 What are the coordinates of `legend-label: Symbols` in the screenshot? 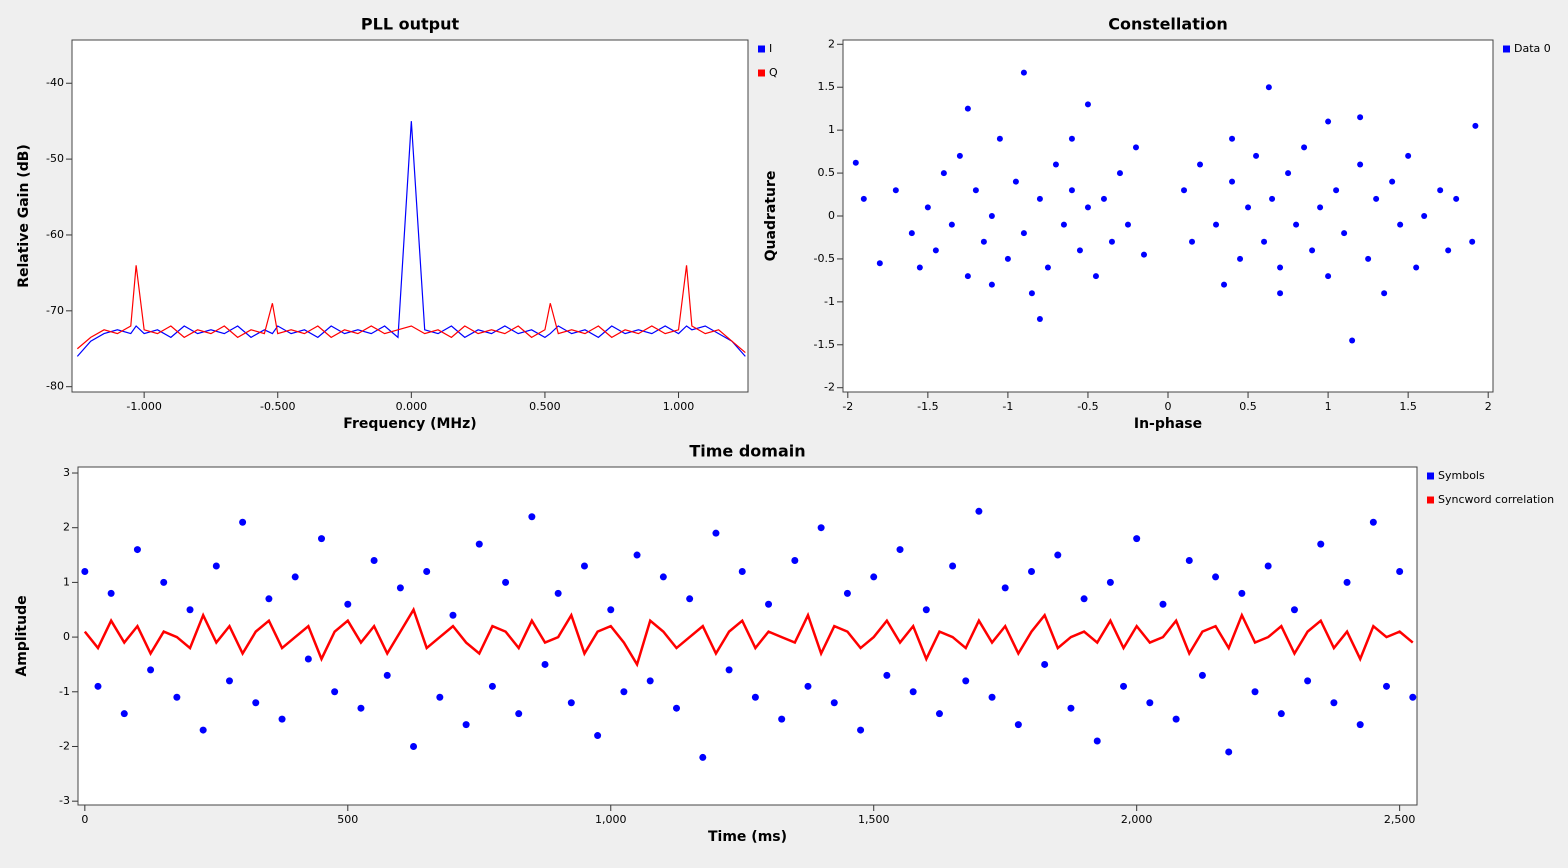 It's located at (1461, 475).